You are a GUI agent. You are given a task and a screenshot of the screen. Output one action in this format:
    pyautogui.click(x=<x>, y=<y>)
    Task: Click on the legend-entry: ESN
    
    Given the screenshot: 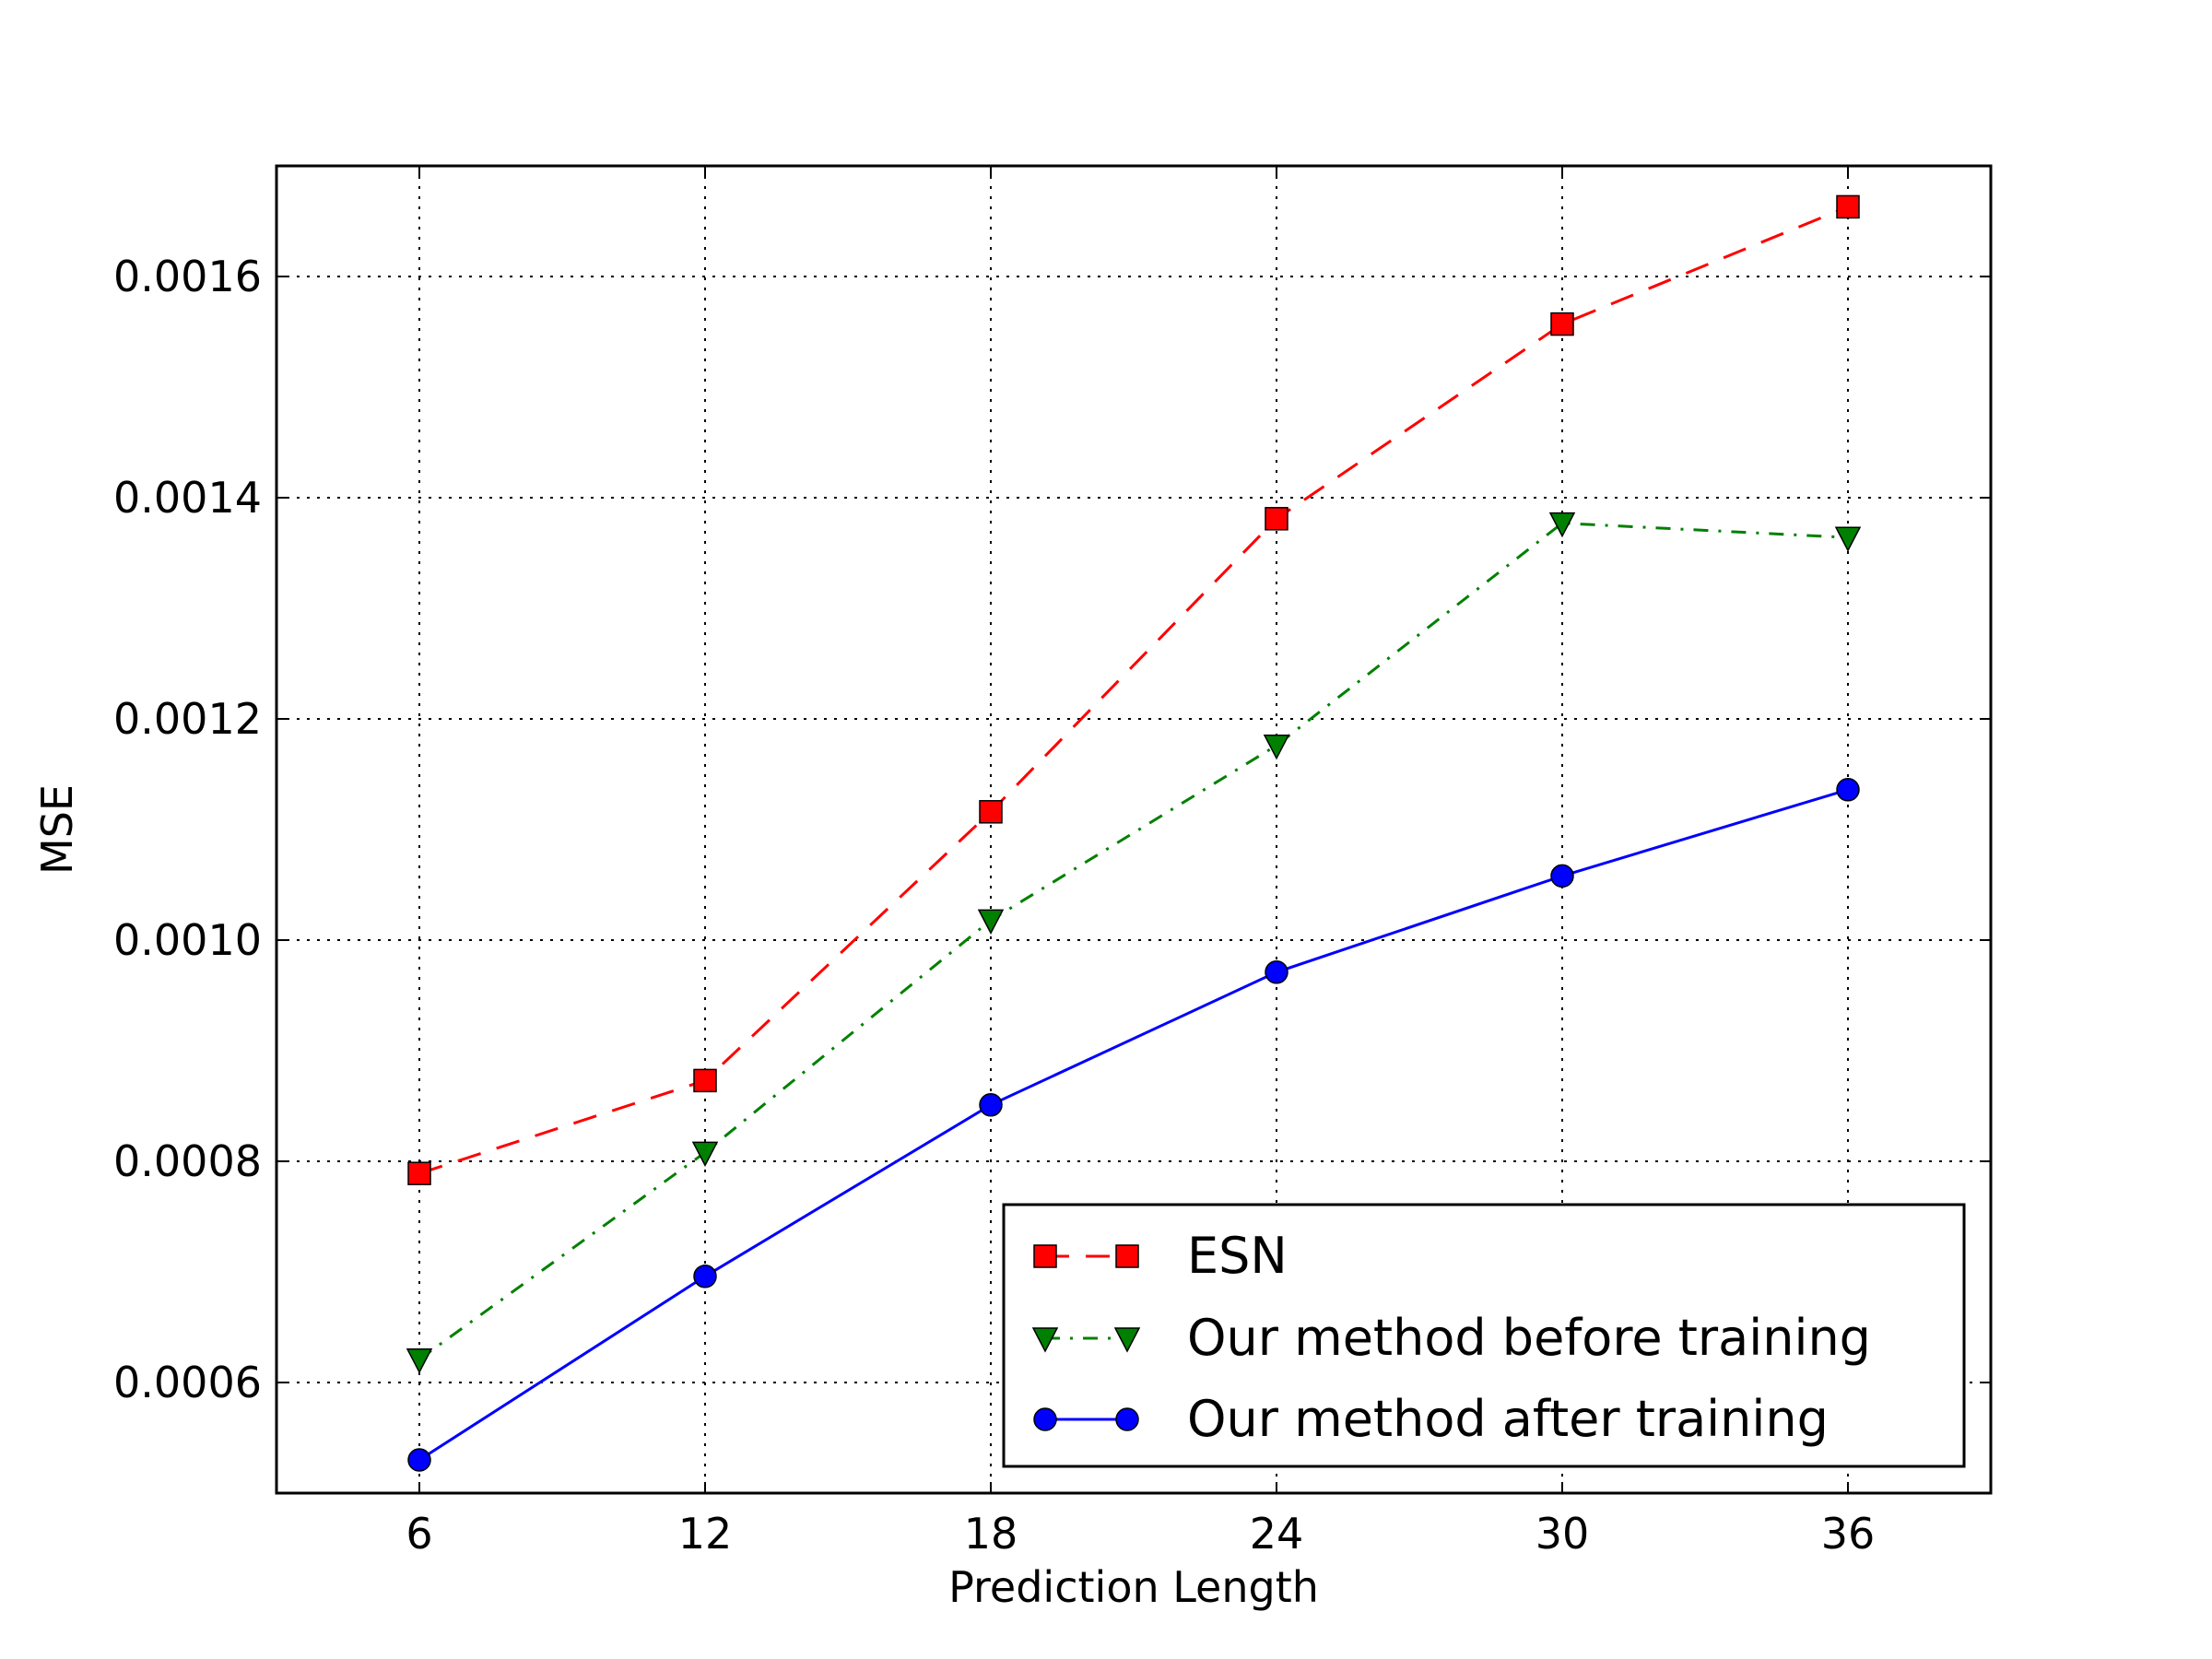 What is the action you would take?
    pyautogui.click(x=1160, y=1256)
    